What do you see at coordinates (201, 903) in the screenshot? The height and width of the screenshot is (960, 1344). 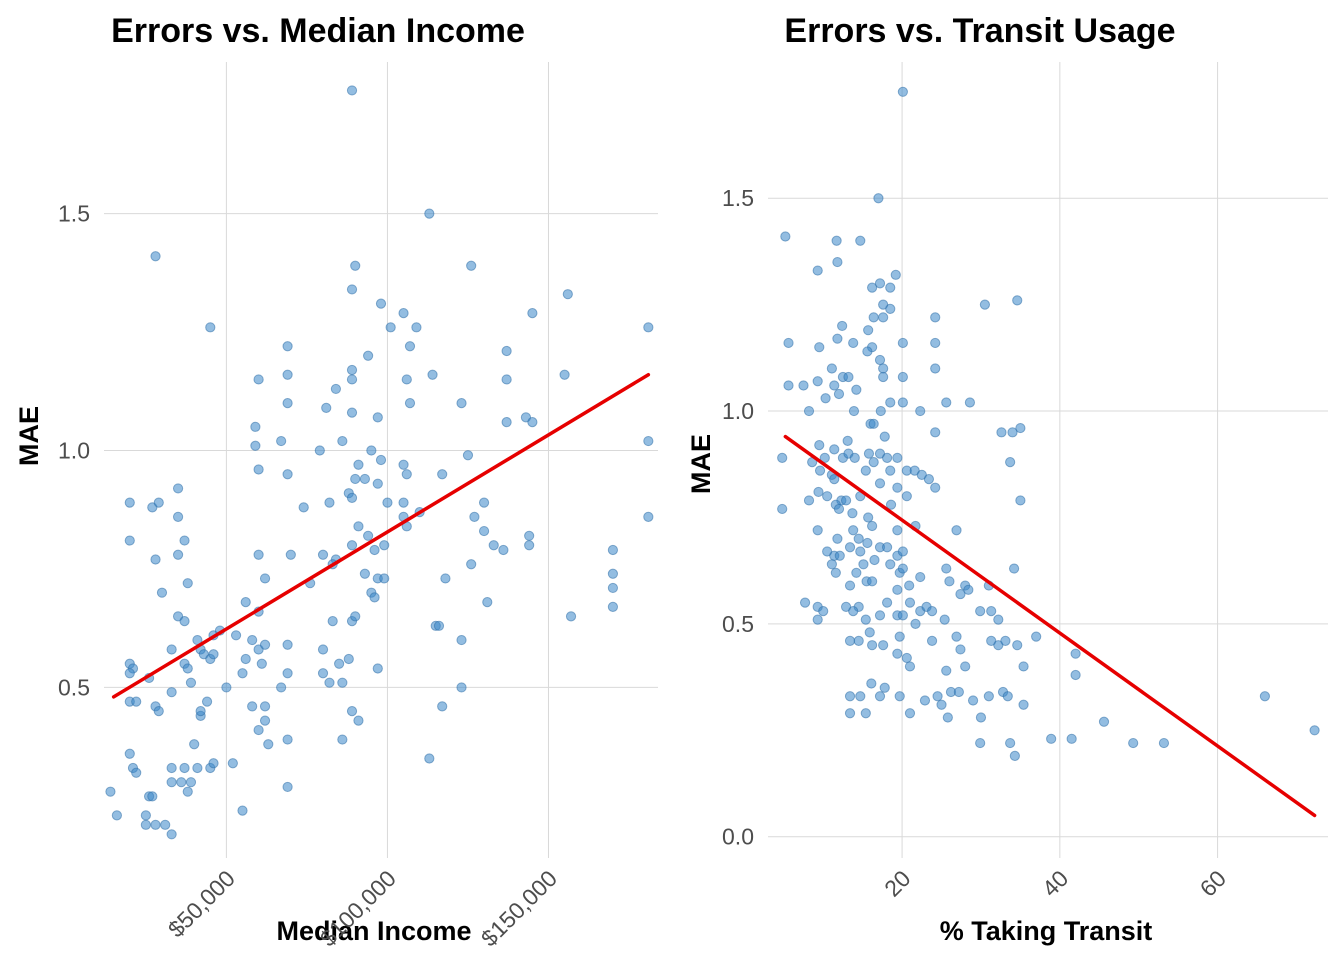 I see `income-x-tick-label: $50,000` at bounding box center [201, 903].